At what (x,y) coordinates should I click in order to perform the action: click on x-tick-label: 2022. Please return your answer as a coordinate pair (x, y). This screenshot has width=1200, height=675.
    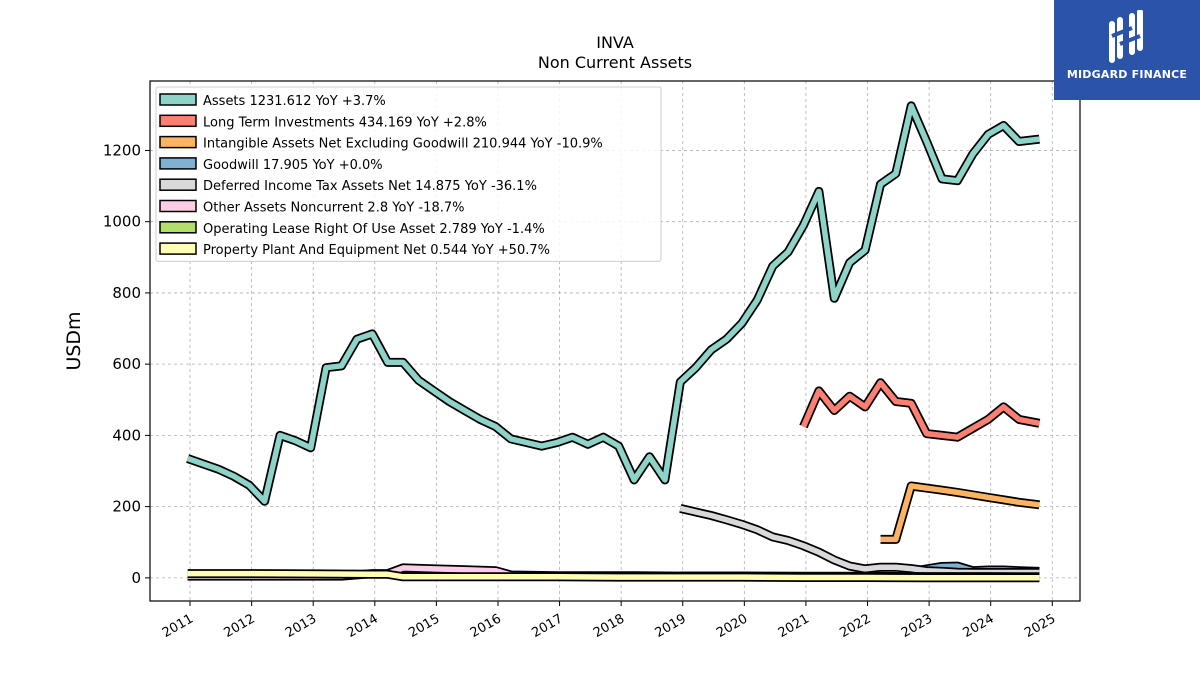
    Looking at the image, I should click on (855, 626).